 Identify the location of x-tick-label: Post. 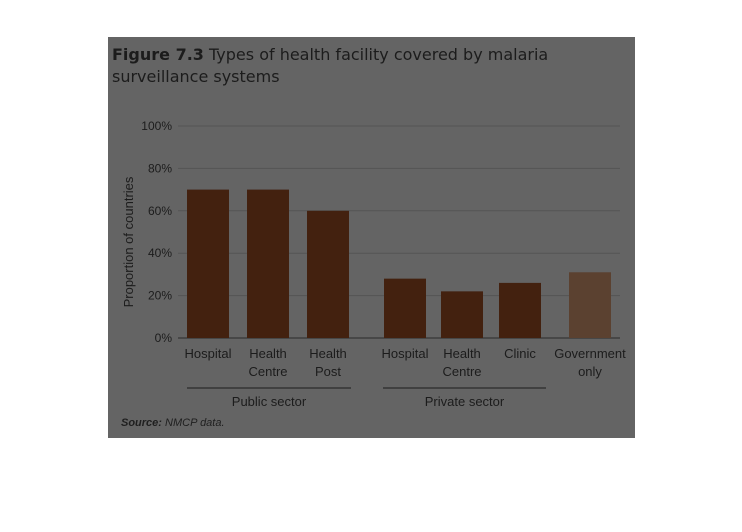
(328, 371).